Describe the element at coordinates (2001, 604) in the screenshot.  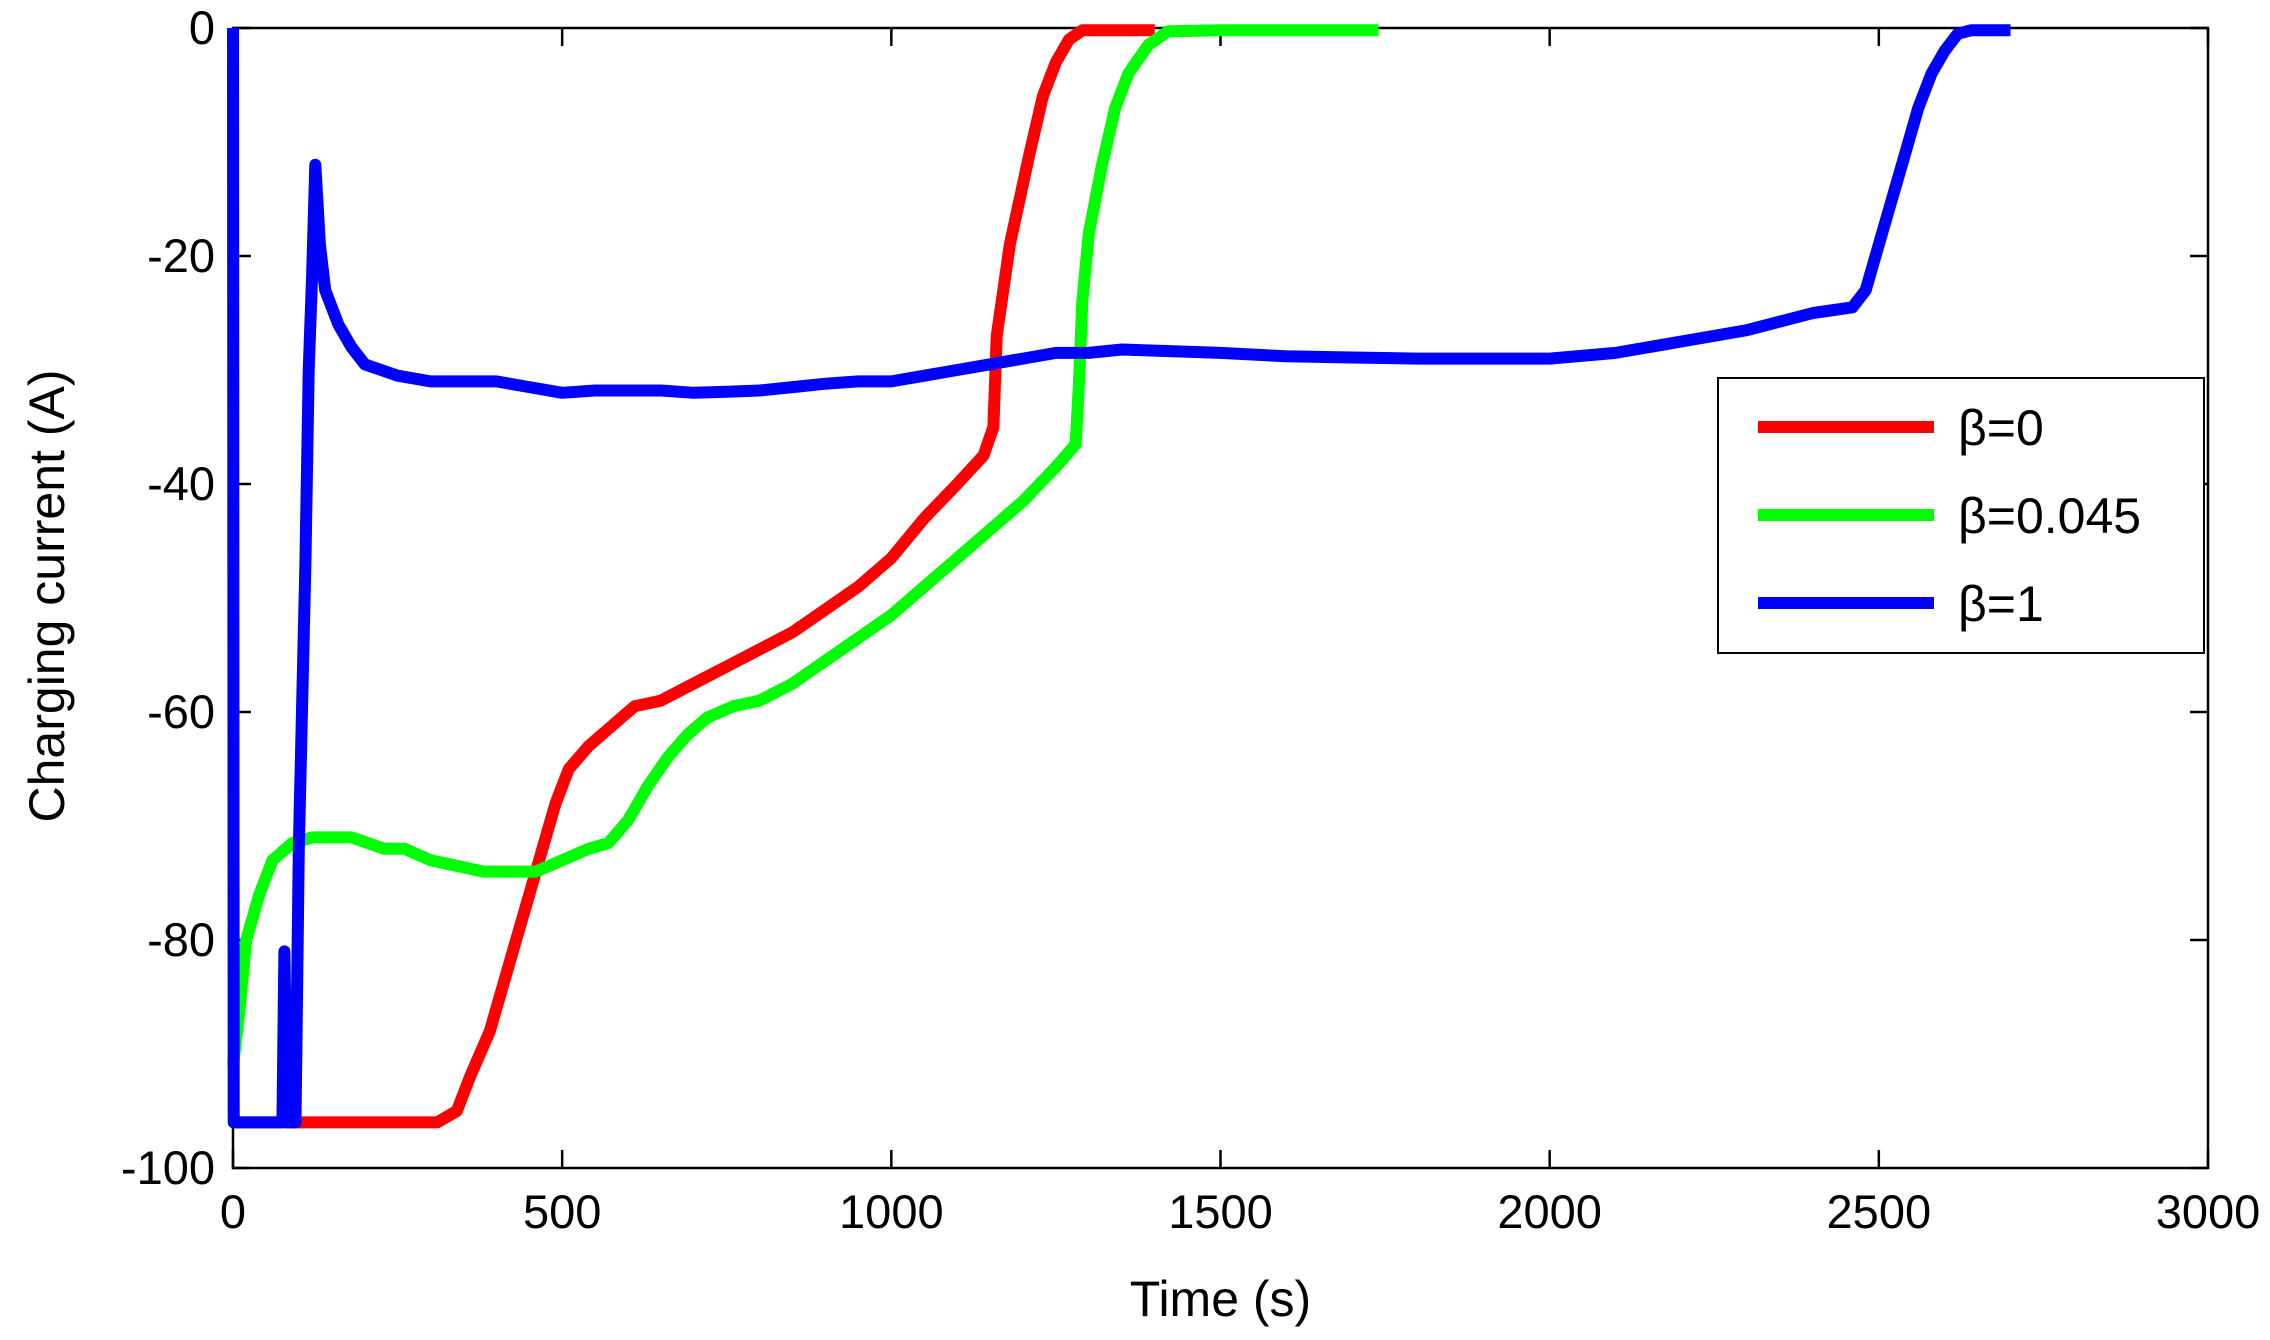
I see `legend-label-beta-1: β=1` at that location.